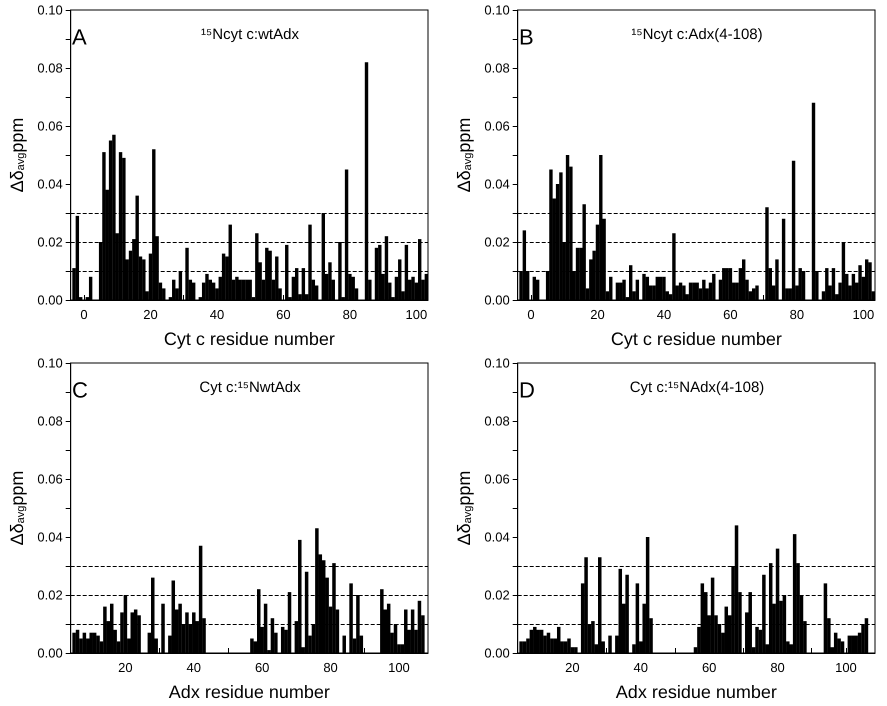 The width and height of the screenshot is (887, 706). Describe the element at coordinates (80, 390) in the screenshot. I see `annotation: C` at that location.